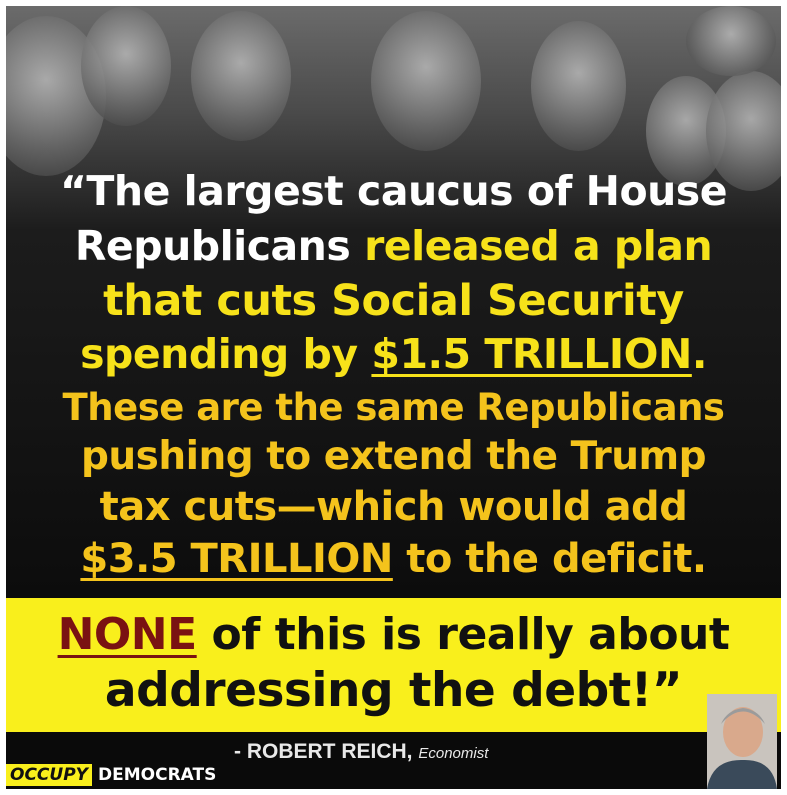 Image resolution: width=787 pixels, height=795 pixels. Describe the element at coordinates (742, 774) in the screenshot. I see `shoulders` at that location.